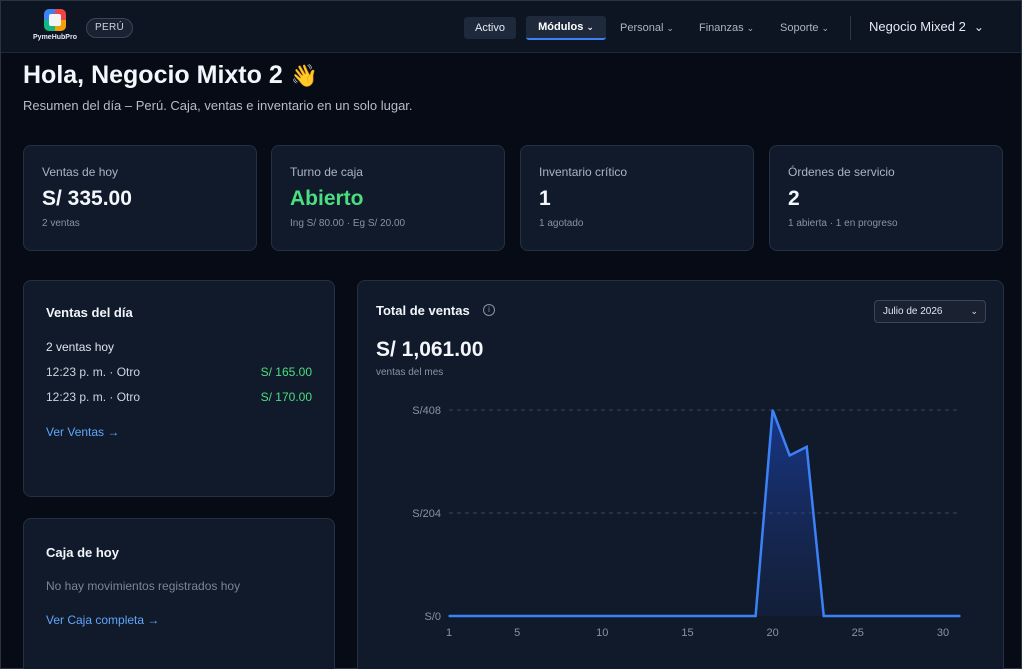 This screenshot has width=1022, height=669. Describe the element at coordinates (61, 223) in the screenshot. I see `stat-sub: 2 ventas` at that location.